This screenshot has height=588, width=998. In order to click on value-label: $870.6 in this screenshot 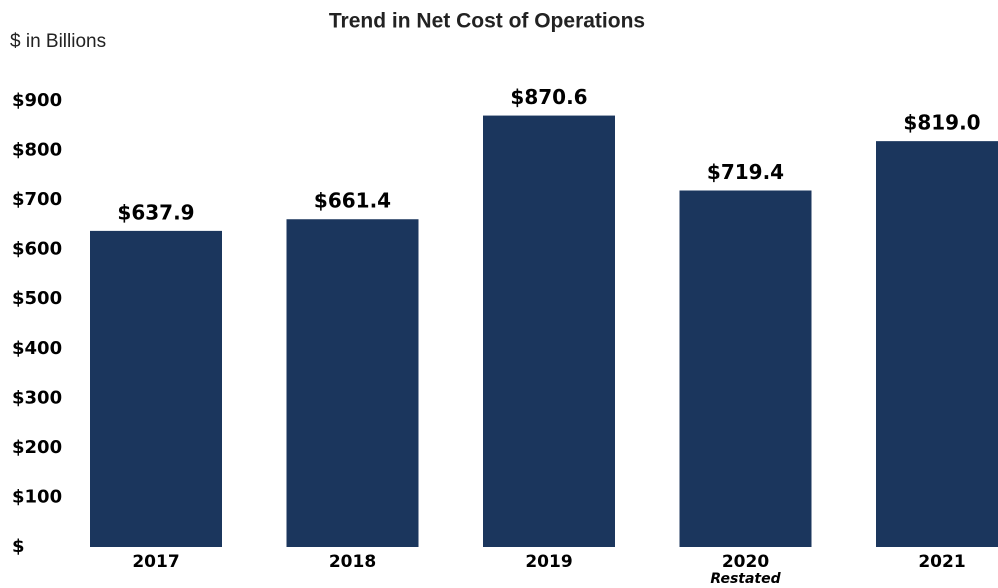, I will do `click(548, 97)`.